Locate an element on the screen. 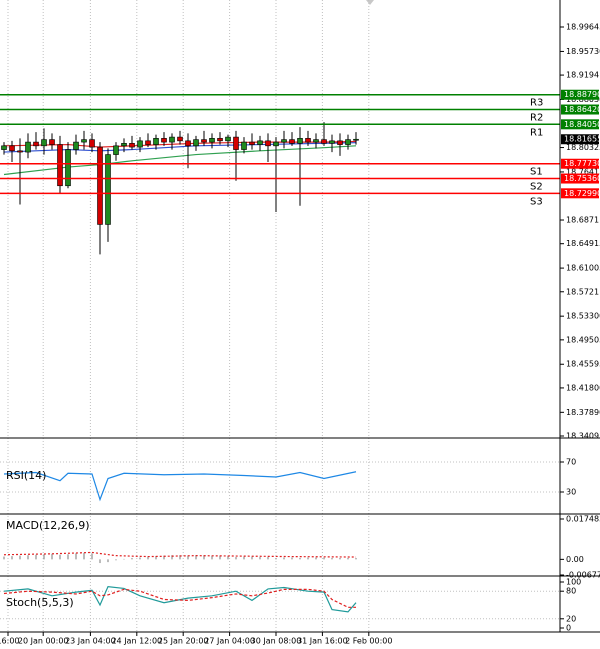 This screenshot has width=600, height=649. x-tick-label: 30 Jan 08:00 is located at coordinates (276, 641).